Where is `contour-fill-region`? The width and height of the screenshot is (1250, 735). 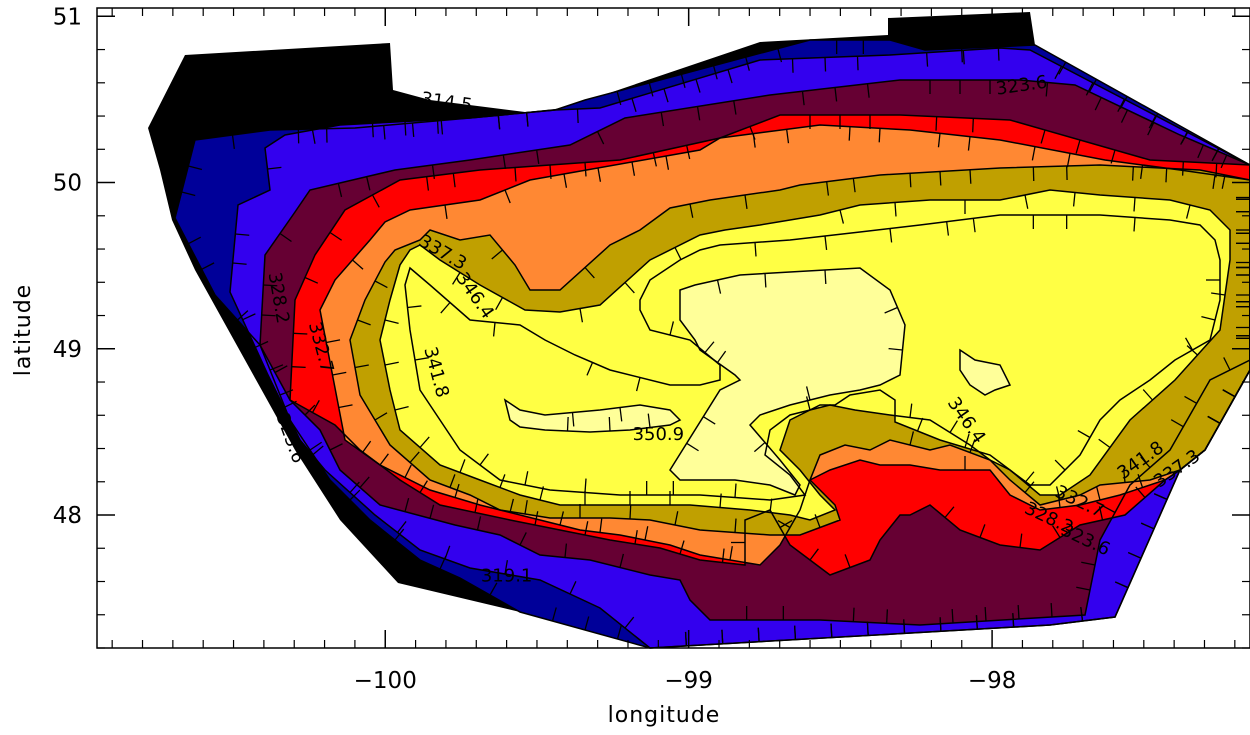
contour-fill-region is located at coordinates (985, 372).